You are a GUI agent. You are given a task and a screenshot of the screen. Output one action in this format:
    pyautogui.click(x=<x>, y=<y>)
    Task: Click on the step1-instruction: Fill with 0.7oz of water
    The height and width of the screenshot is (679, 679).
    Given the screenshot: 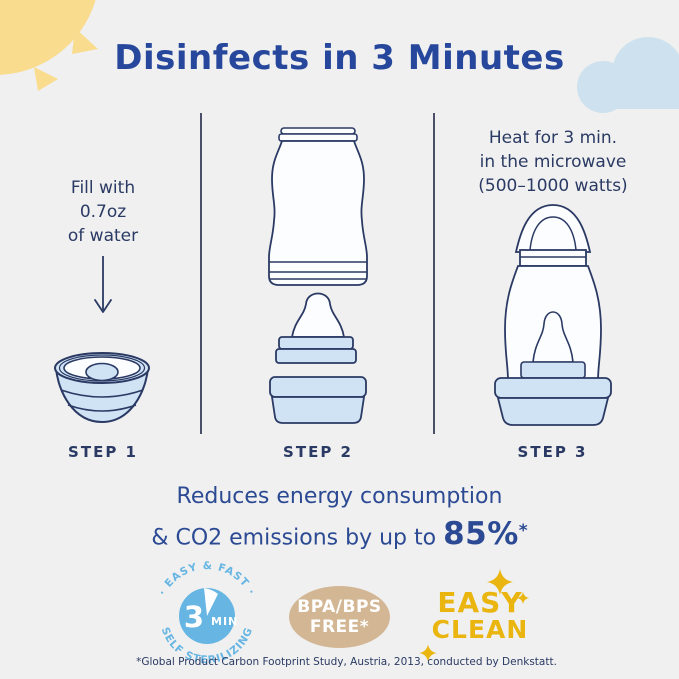 What is the action you would take?
    pyautogui.click(x=103, y=212)
    